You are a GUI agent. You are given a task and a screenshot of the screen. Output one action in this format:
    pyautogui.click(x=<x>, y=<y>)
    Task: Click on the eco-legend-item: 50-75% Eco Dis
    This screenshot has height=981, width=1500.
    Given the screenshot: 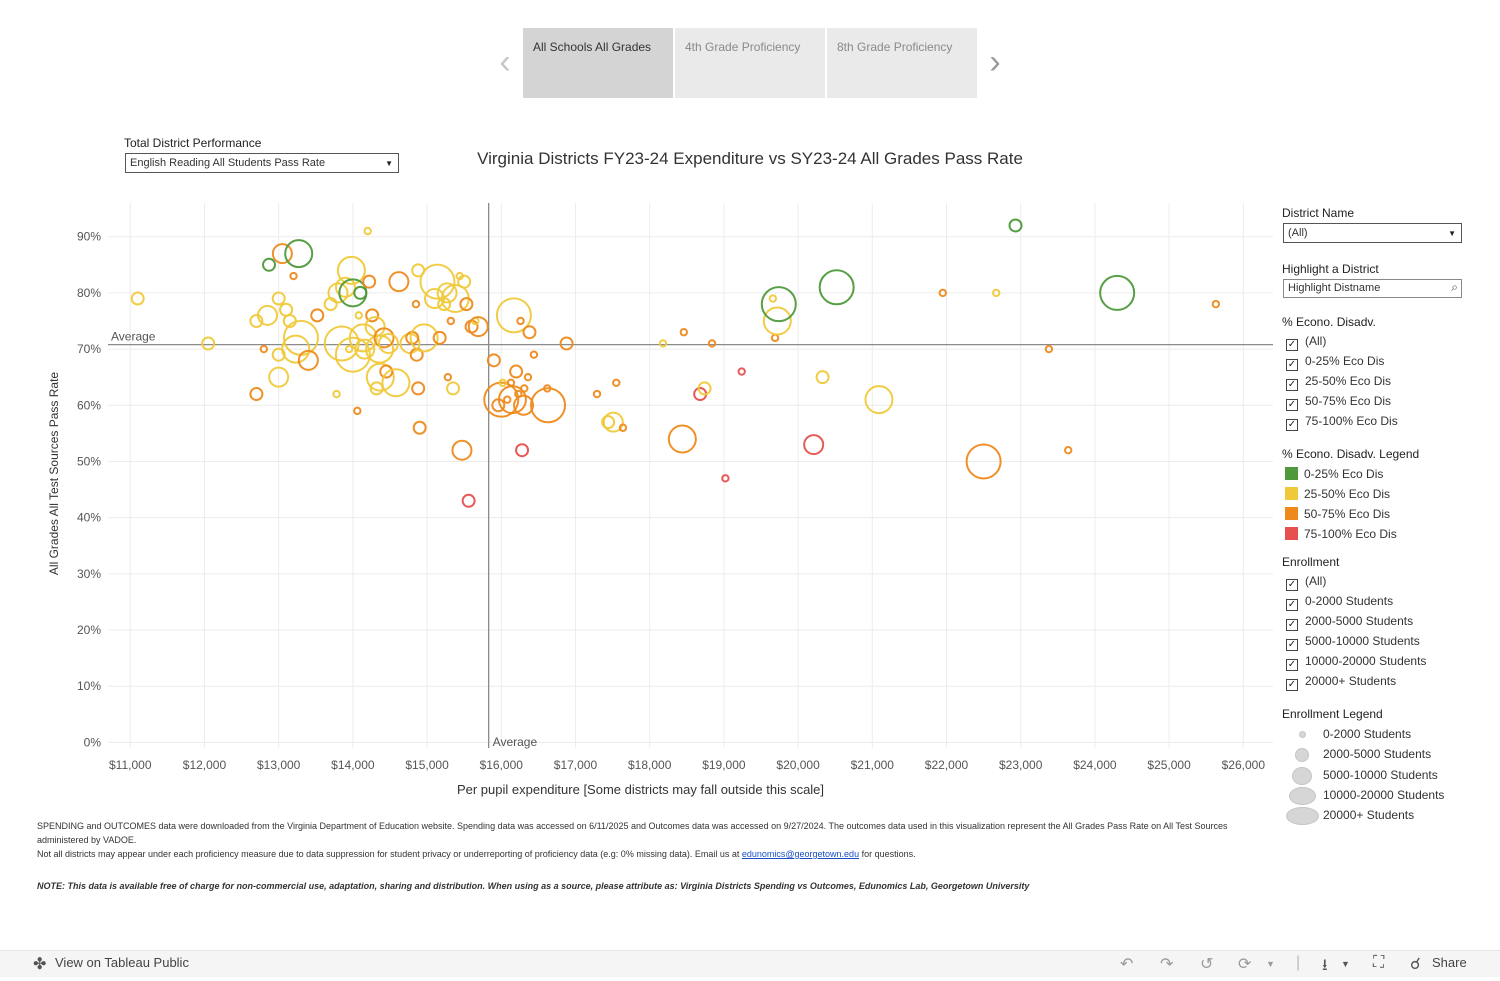 What is the action you would take?
    pyautogui.click(x=1337, y=516)
    